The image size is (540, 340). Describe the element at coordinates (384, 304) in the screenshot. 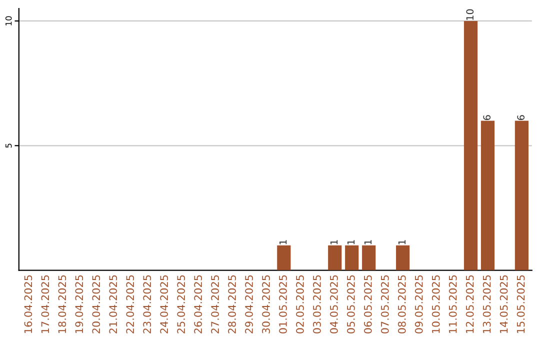

I see `x-tick-label: 07.05.2025` at that location.